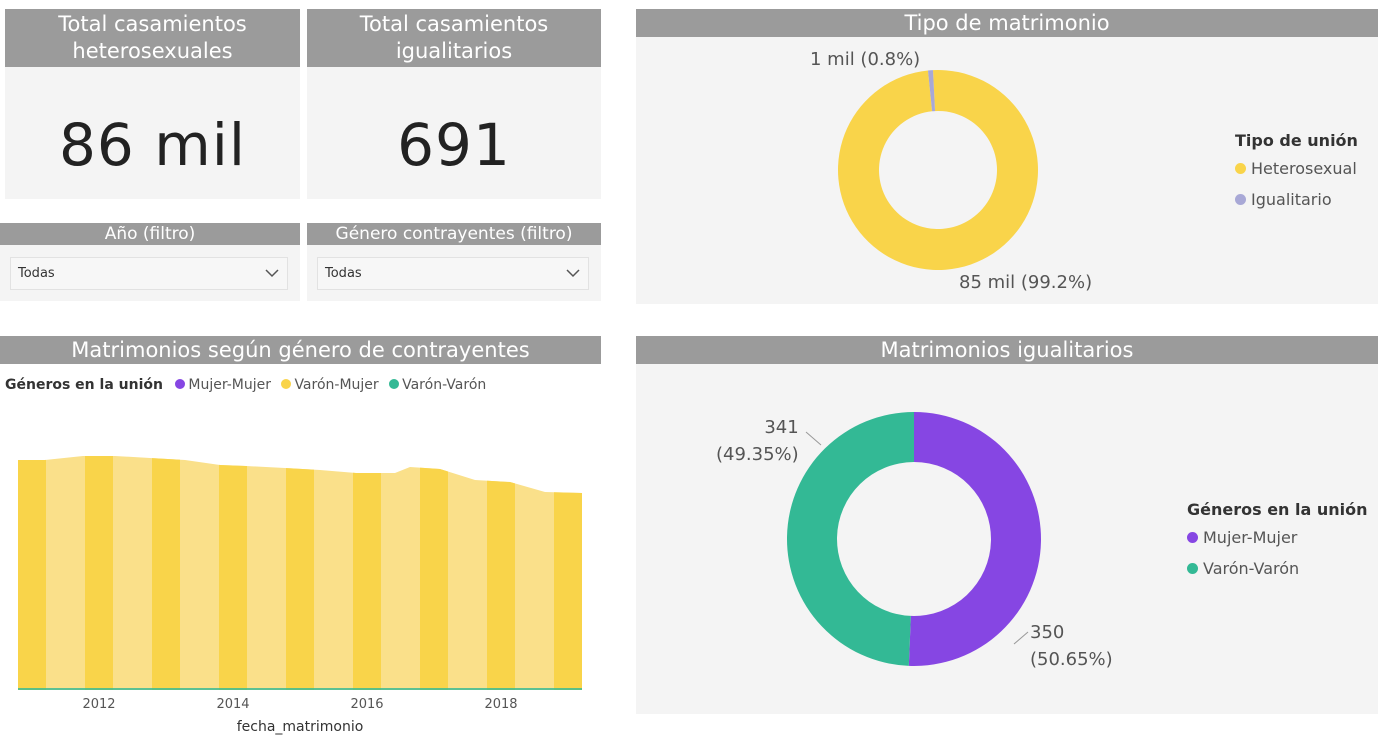  Describe the element at coordinates (454, 234) in the screenshot. I see `filter-title: Género contrayentes (filtro)` at that location.